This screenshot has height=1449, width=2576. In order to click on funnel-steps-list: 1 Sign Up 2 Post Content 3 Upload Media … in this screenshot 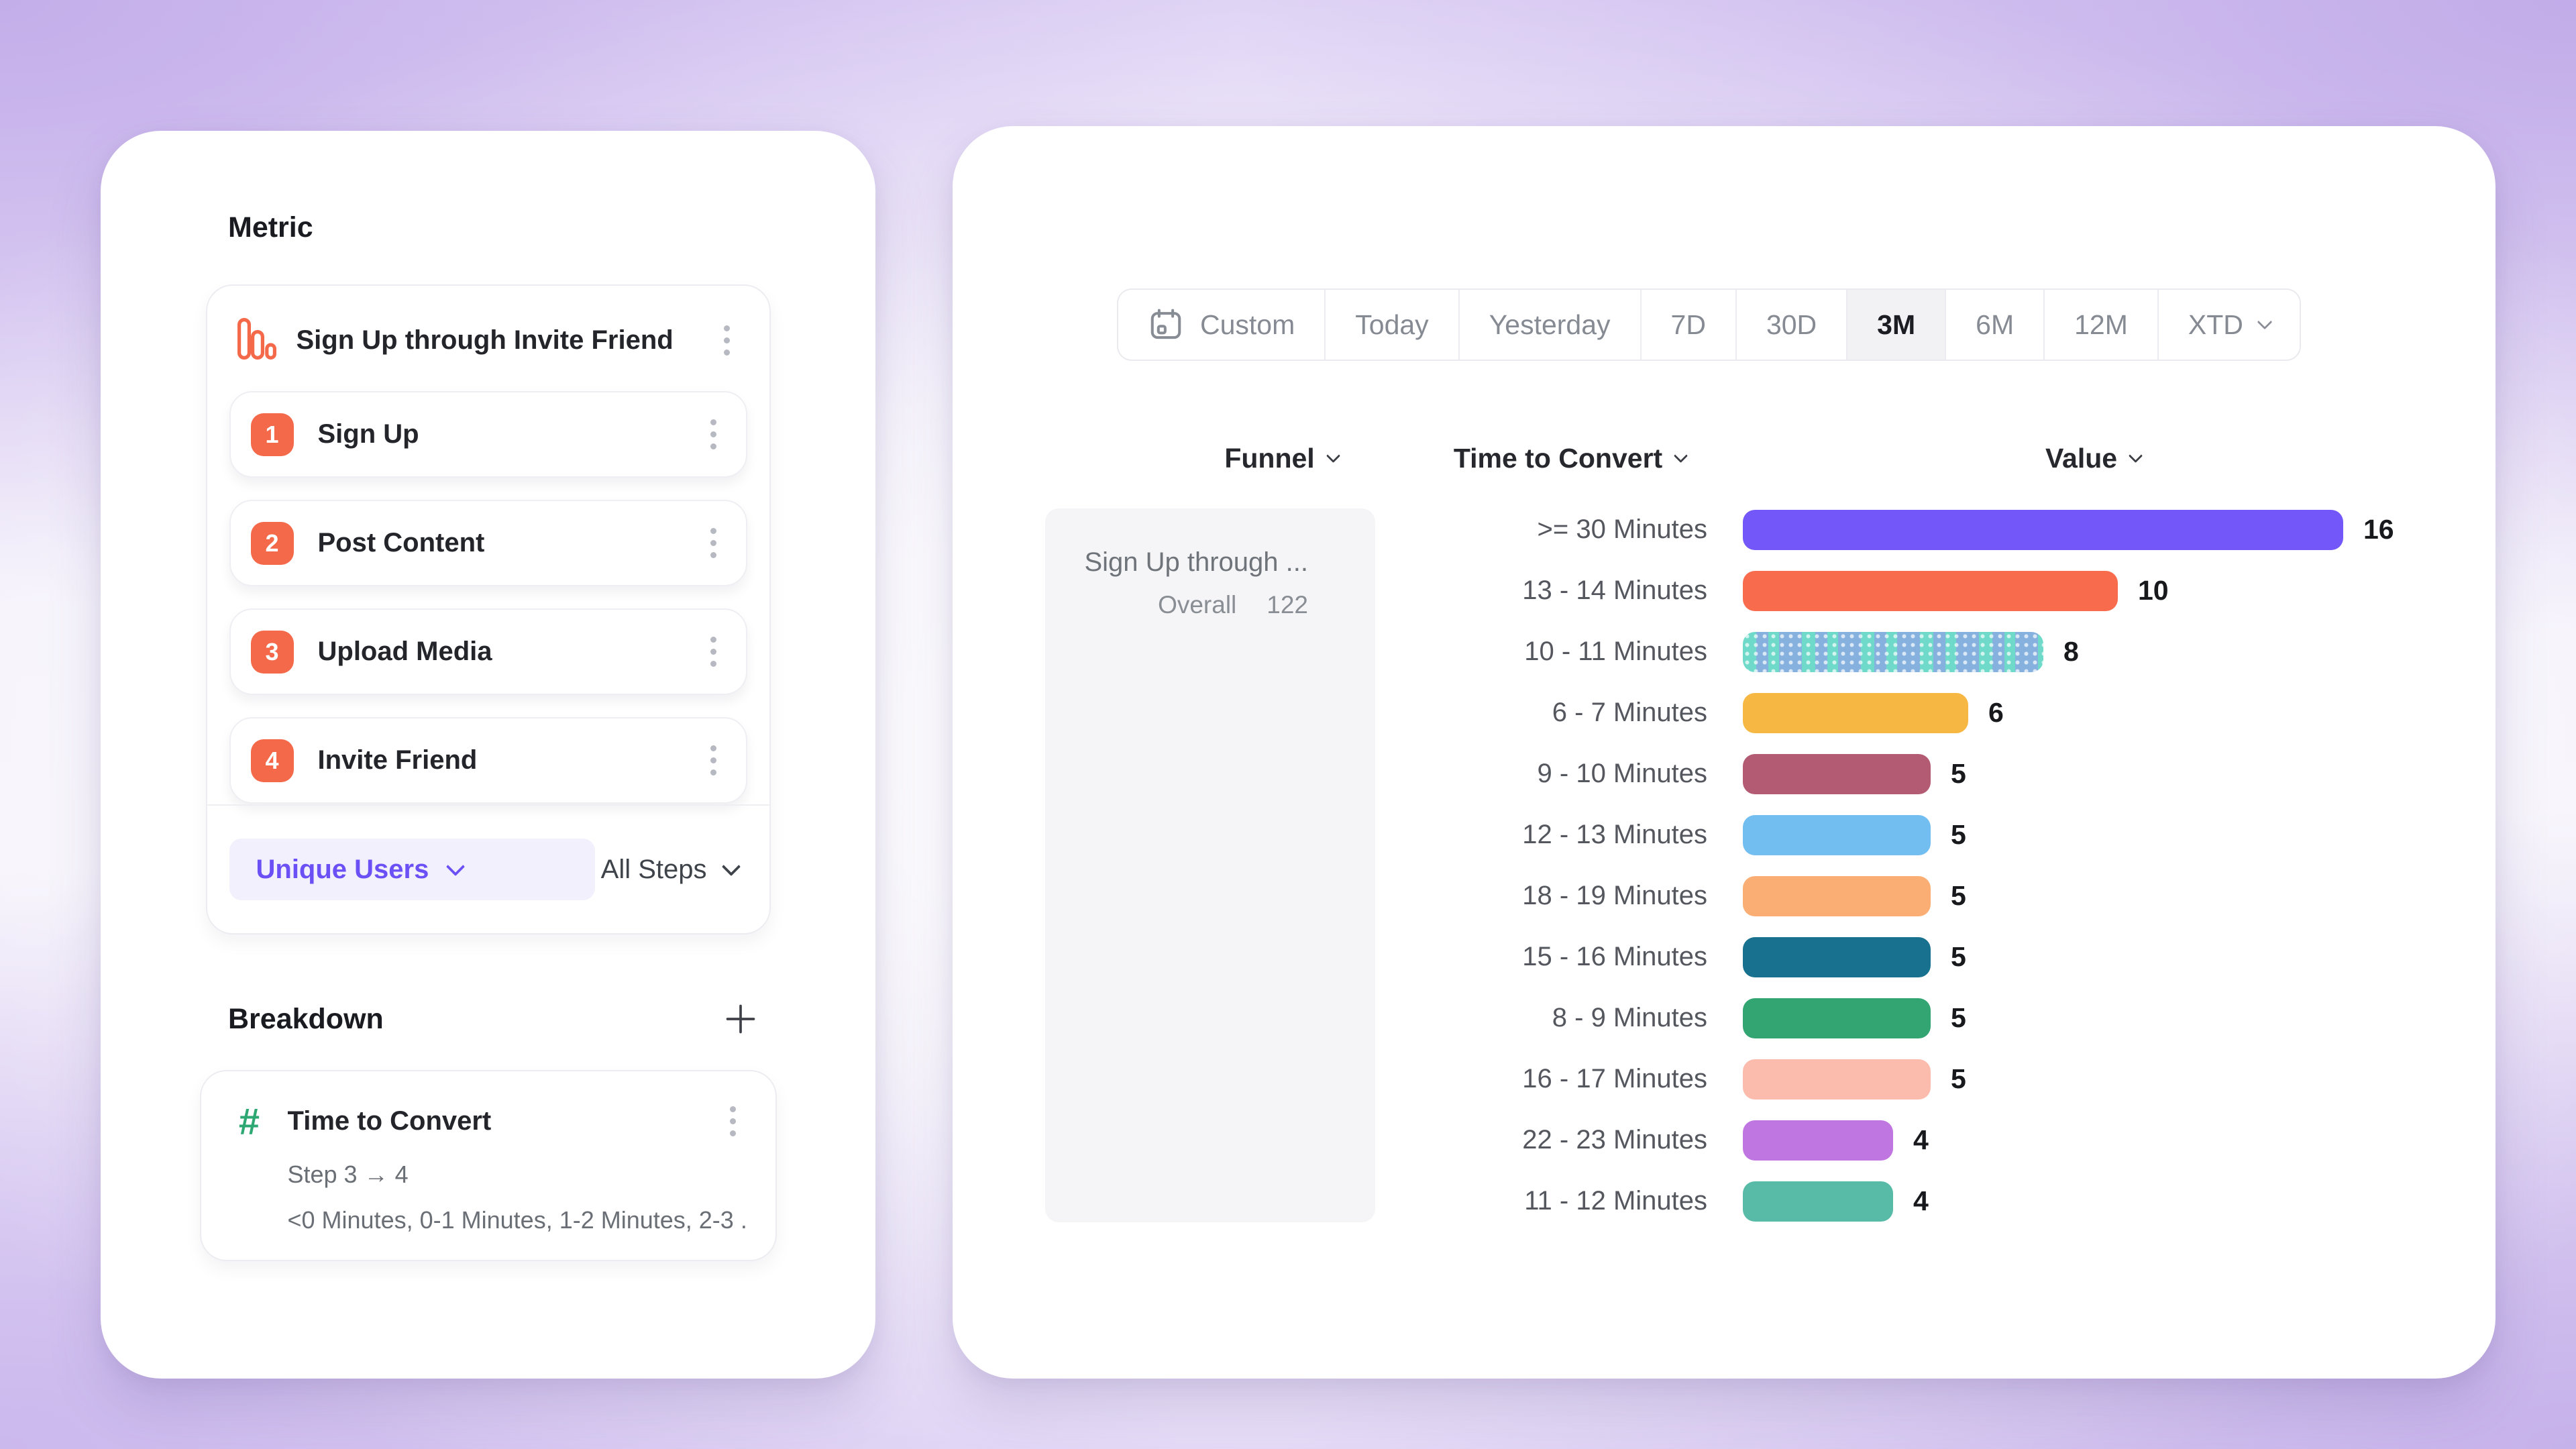, I will do `click(488, 597)`.